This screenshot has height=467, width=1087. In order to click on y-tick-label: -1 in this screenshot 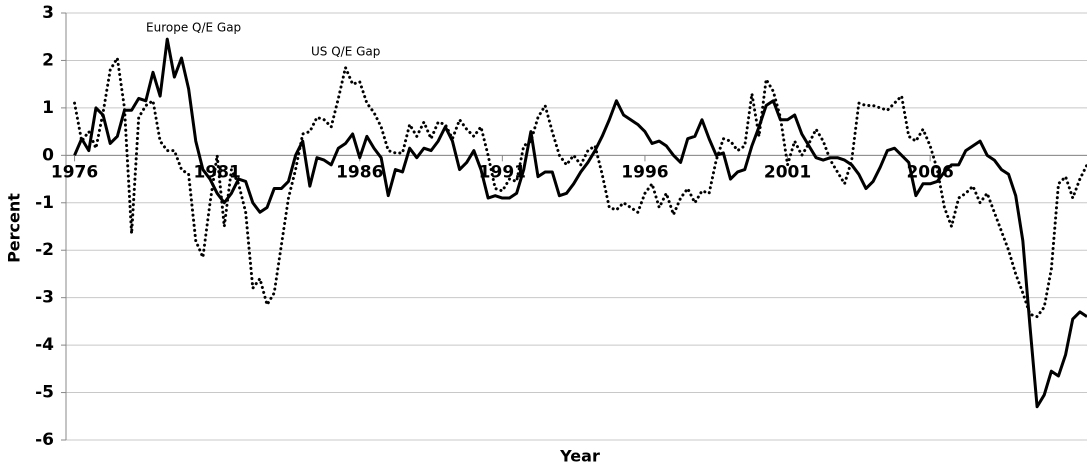, I will do `click(44, 203)`.